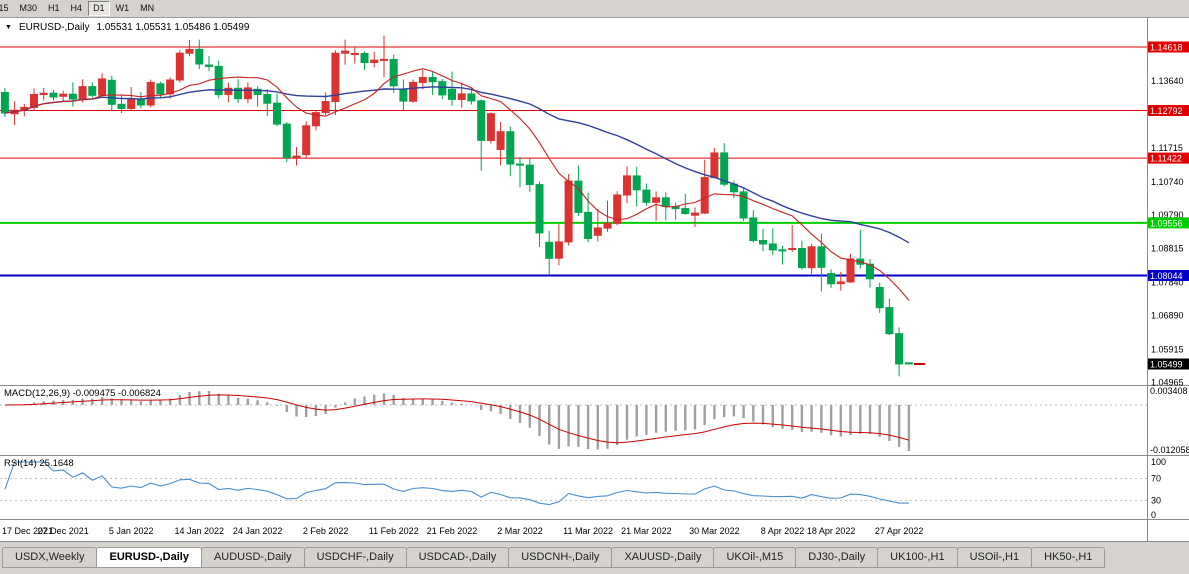 This screenshot has height=574, width=1189. Describe the element at coordinates (1156, 501) in the screenshot. I see `svg-text: 30` at that location.